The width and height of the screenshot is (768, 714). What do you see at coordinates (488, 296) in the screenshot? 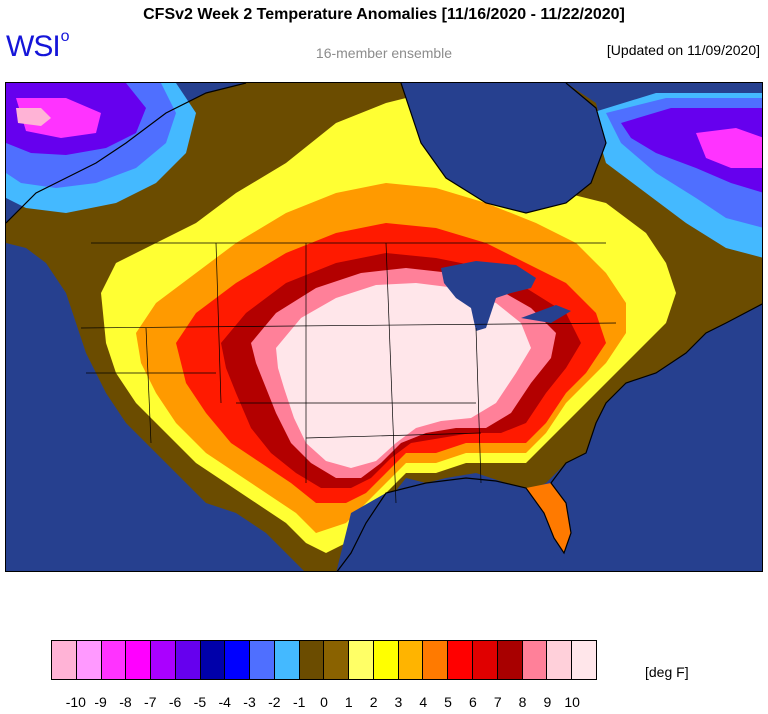
I see `great-lakes` at bounding box center [488, 296].